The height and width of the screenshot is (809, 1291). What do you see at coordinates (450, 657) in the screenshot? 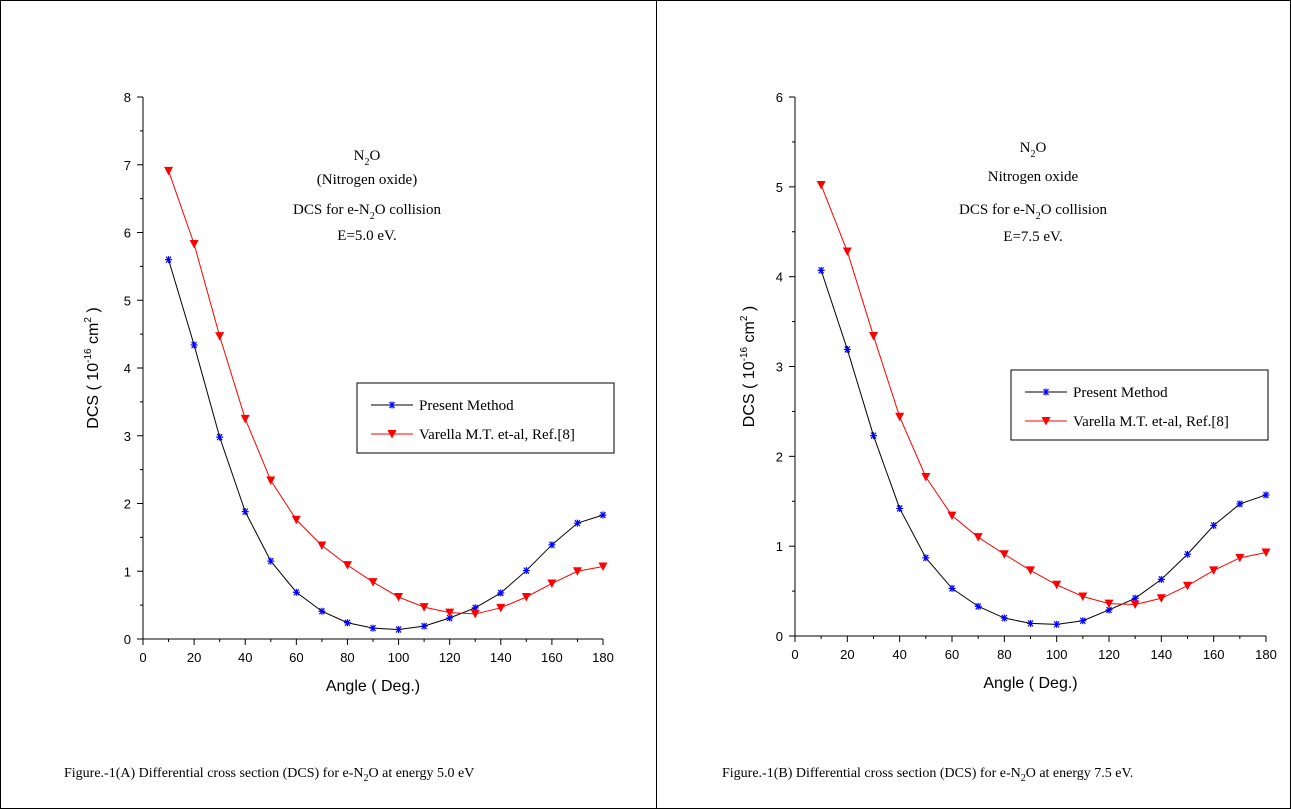
I see `x-tick-label: 120` at bounding box center [450, 657].